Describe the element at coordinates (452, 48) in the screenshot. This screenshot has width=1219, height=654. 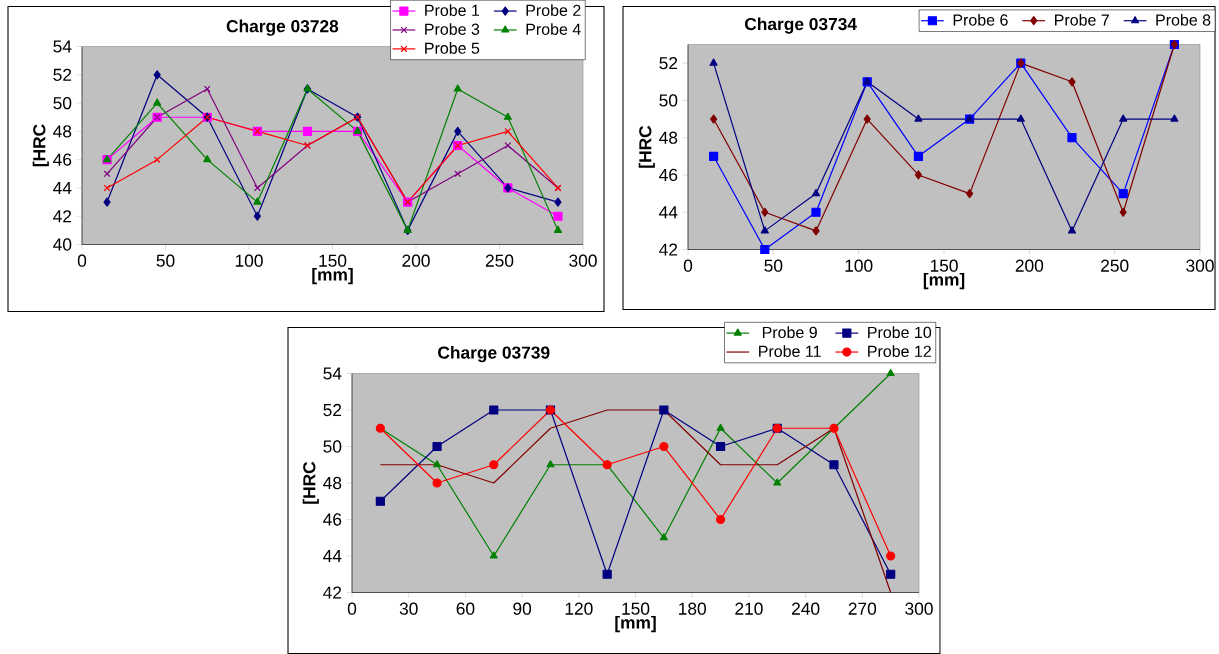
I see `legend-label: Probe 5` at that location.